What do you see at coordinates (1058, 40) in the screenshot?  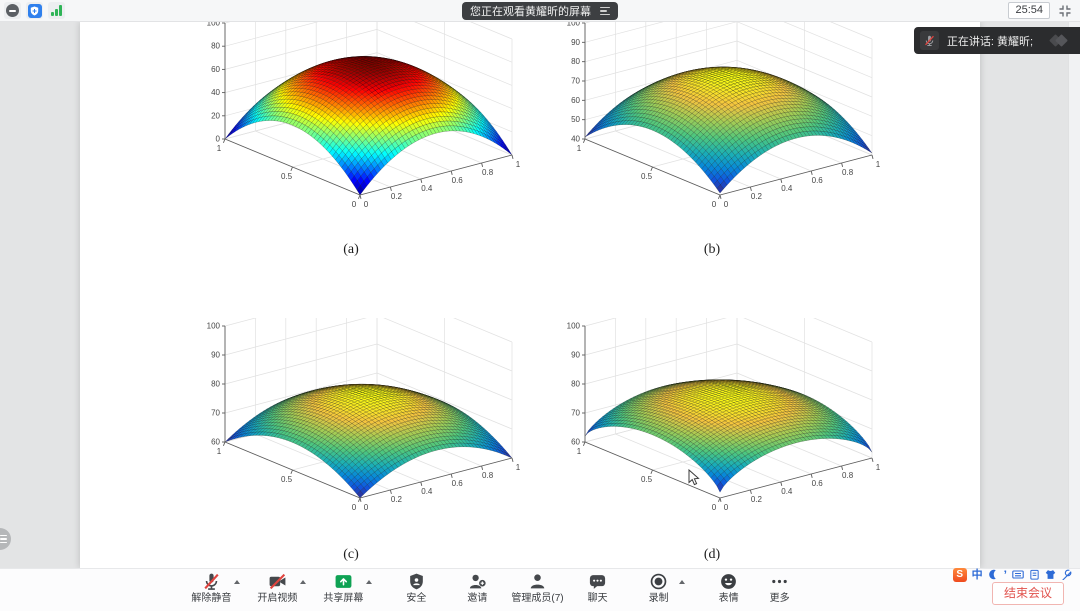 I see `brand-diamonds-icon` at bounding box center [1058, 40].